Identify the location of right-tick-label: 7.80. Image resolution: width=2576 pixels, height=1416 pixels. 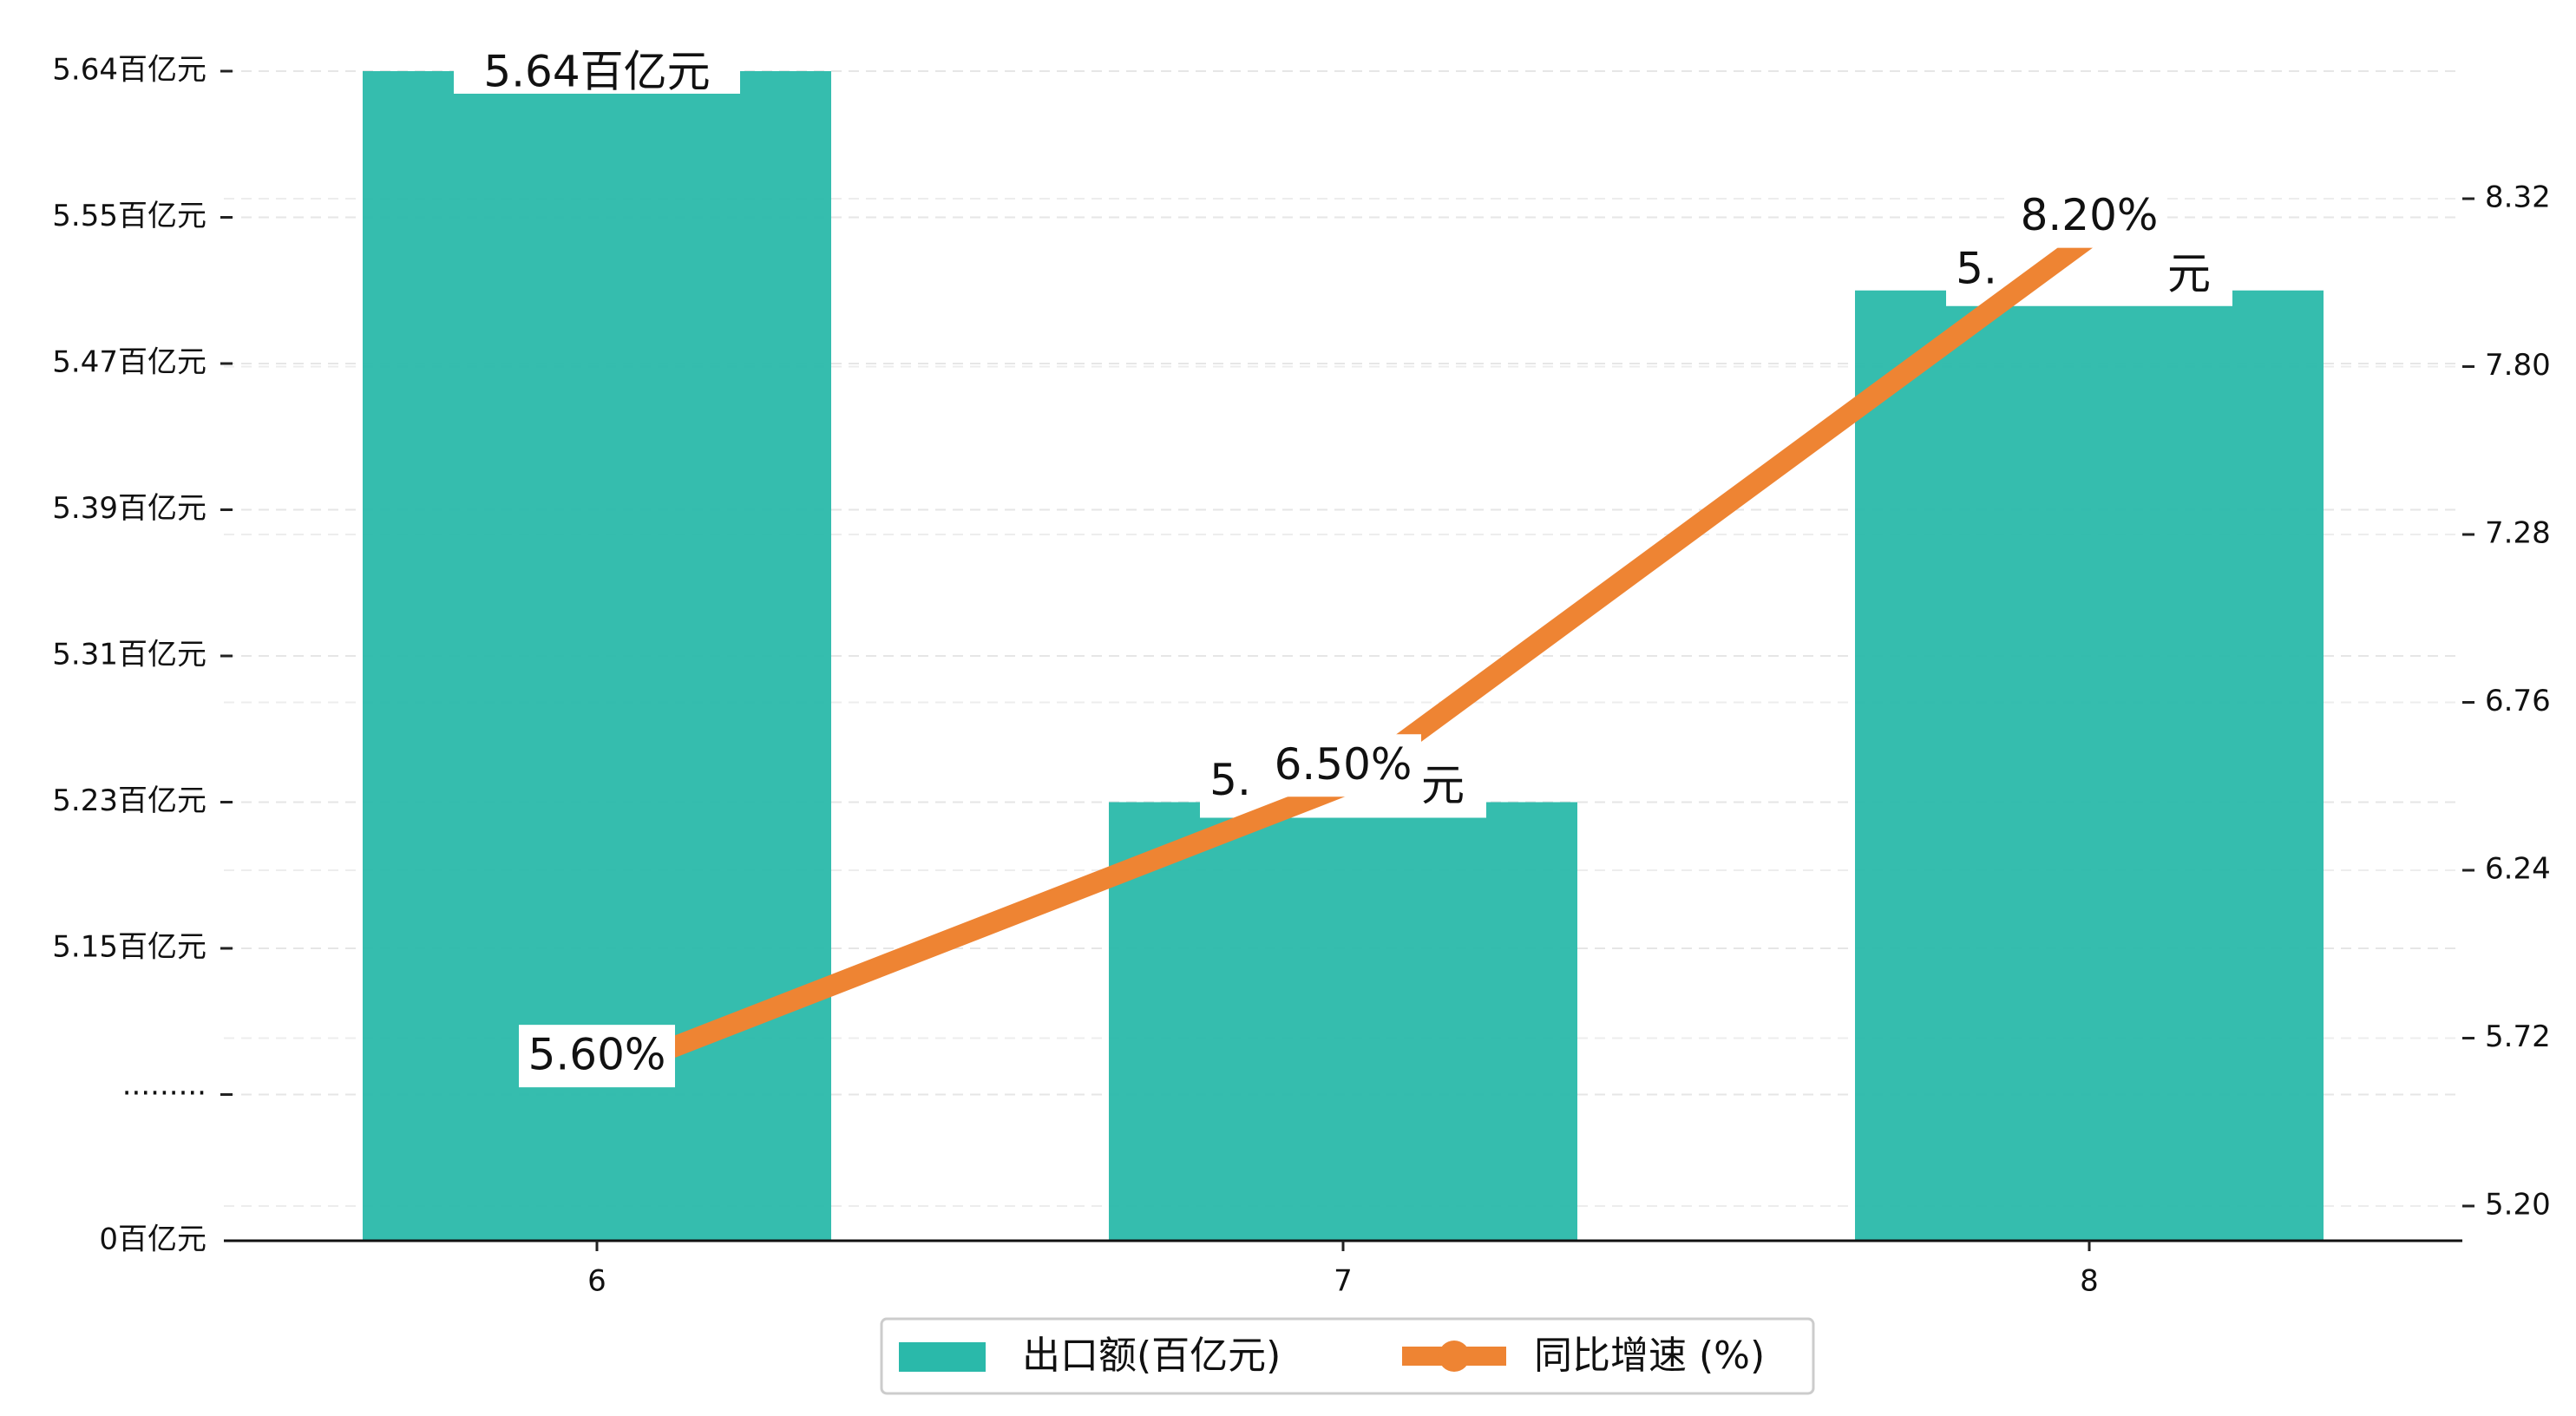
(2518, 365).